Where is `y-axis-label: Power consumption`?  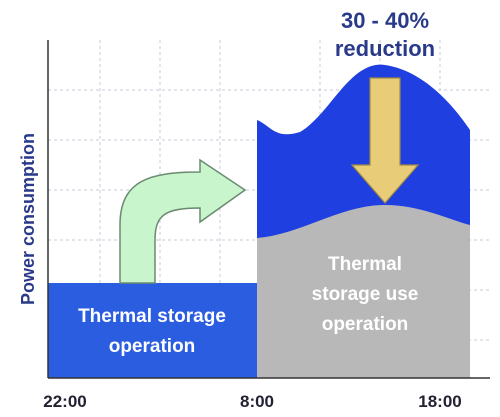
y-axis-label: Power consumption is located at coordinates (28, 219).